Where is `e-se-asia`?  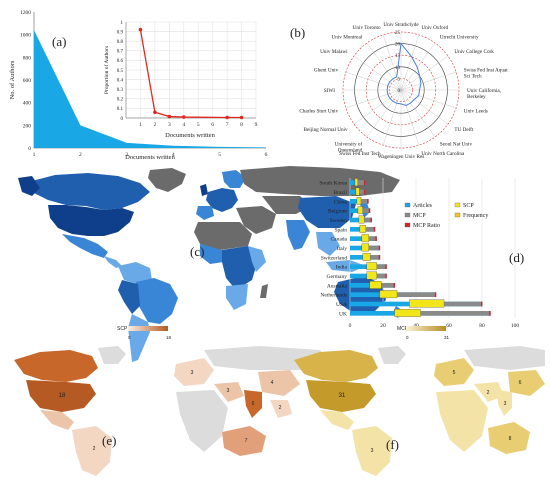 e-se-asia is located at coordinates (281, 409).